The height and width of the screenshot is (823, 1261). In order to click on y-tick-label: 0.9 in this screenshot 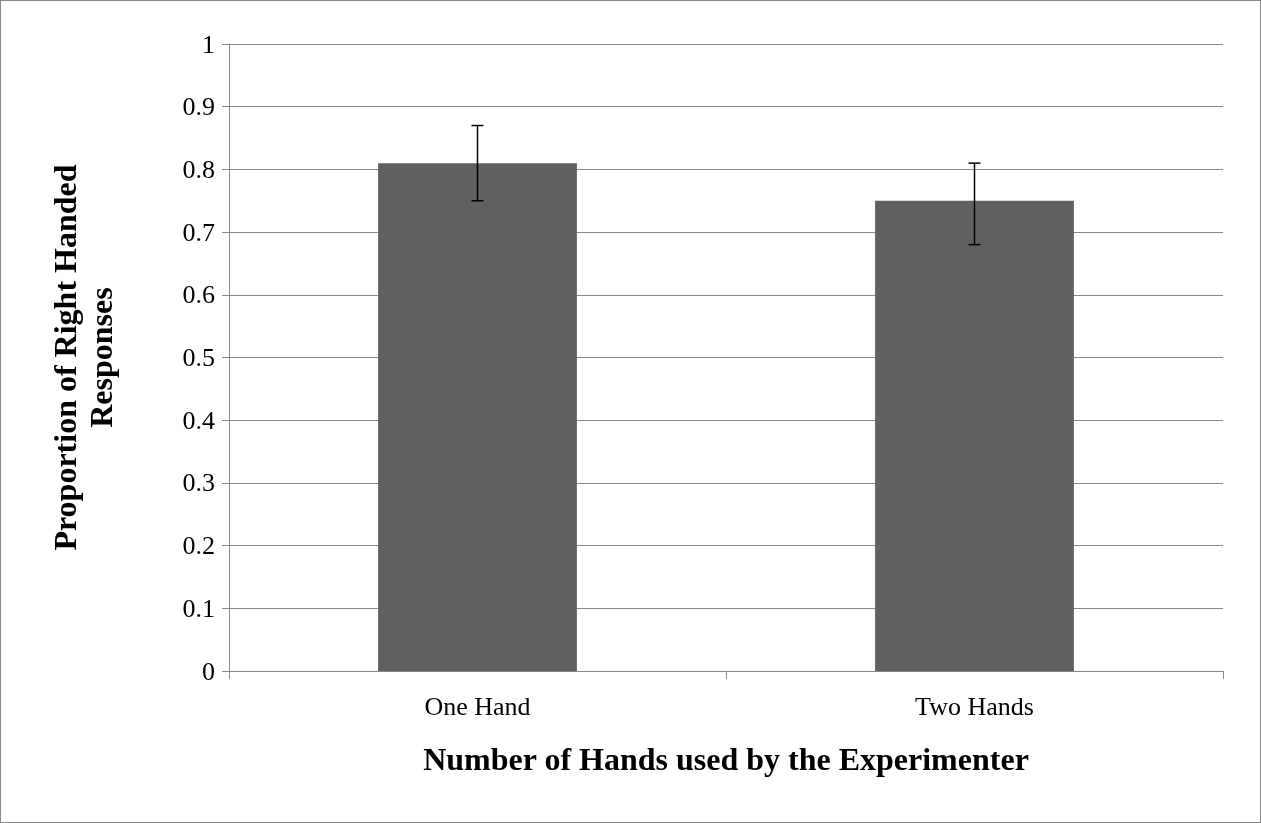, I will do `click(198, 107)`.